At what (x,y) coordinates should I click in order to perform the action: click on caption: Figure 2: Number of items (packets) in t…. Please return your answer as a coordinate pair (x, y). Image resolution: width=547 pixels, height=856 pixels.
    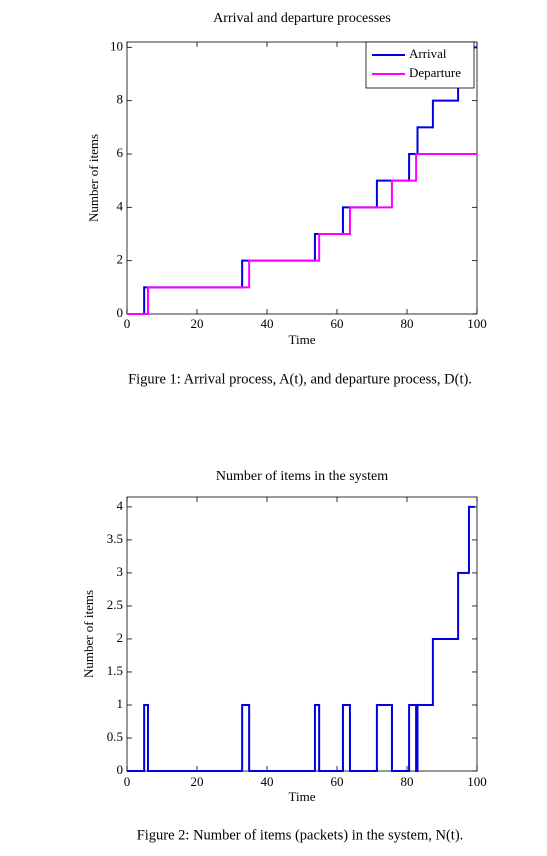
    Looking at the image, I should click on (300, 835).